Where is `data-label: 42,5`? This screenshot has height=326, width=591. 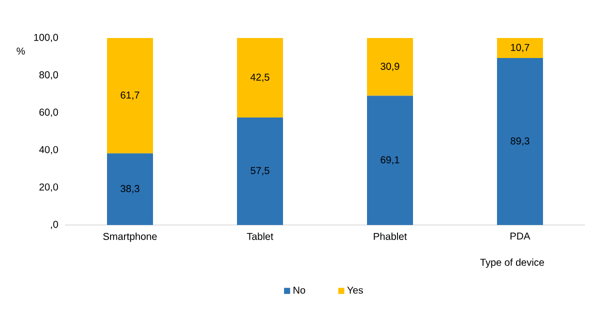
data-label: 42,5 is located at coordinates (260, 78).